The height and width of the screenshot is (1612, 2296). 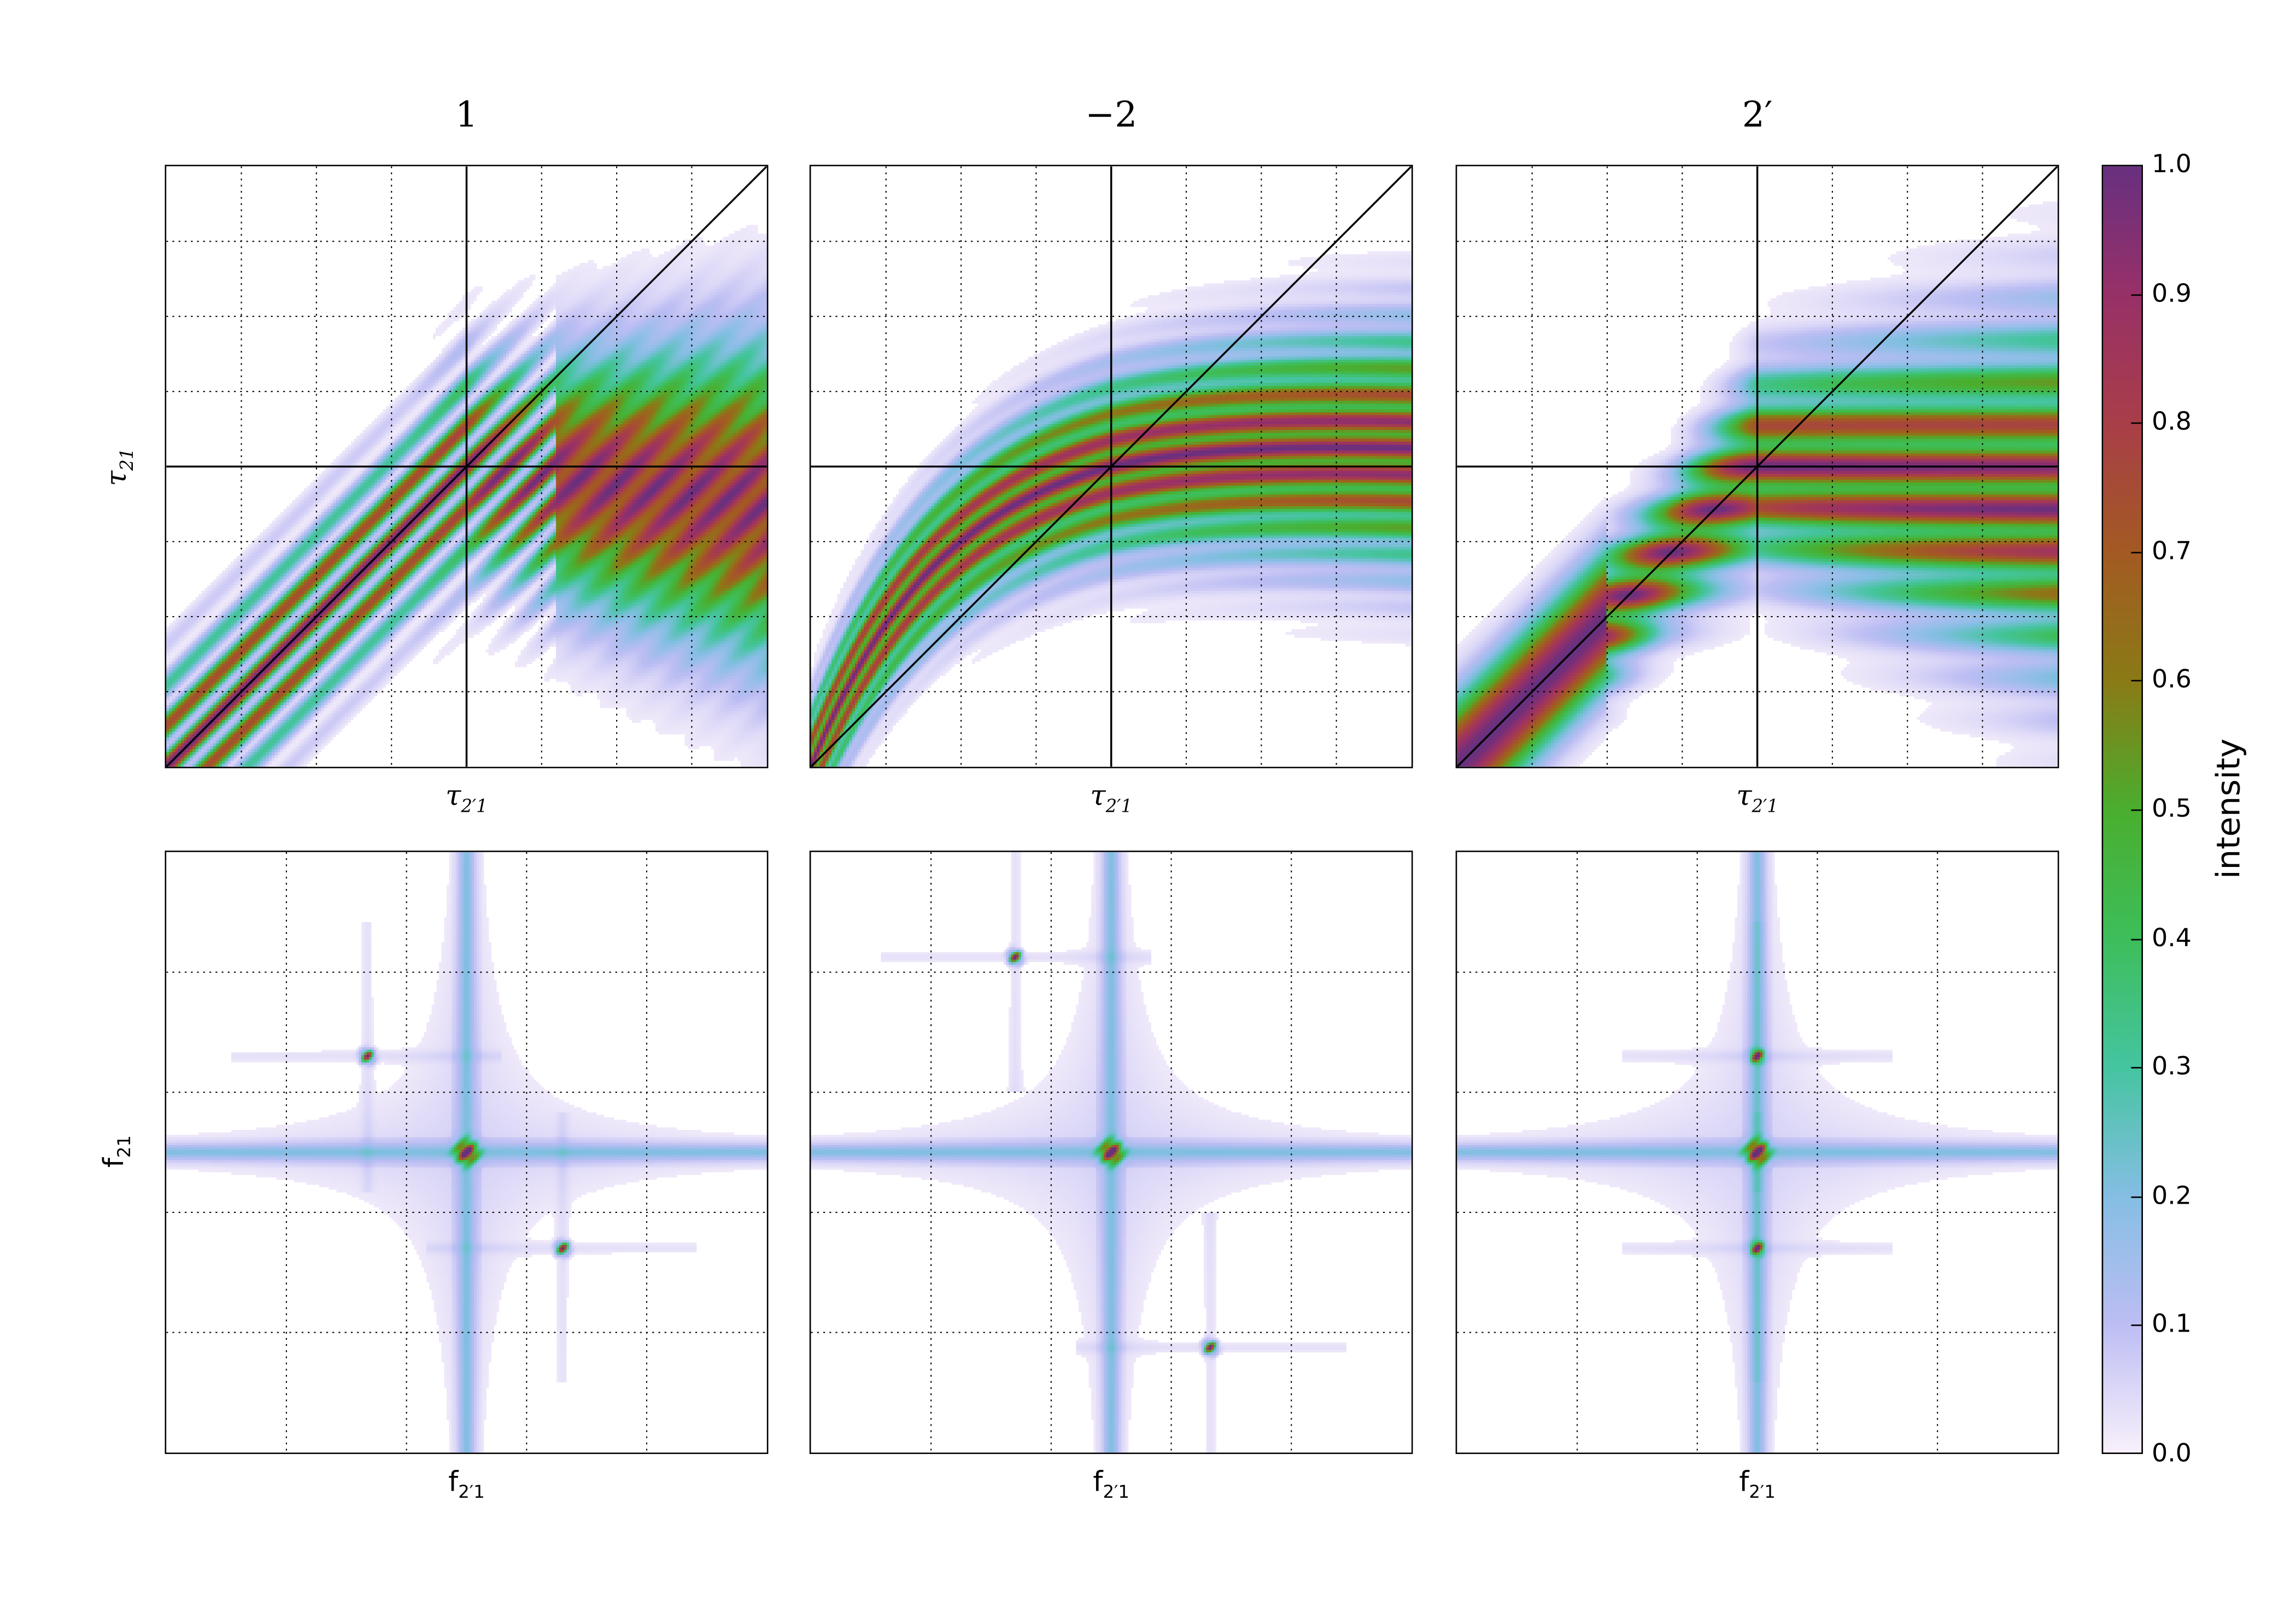 I want to click on x-axis-label-4: f2′1, so click(x=467, y=1484).